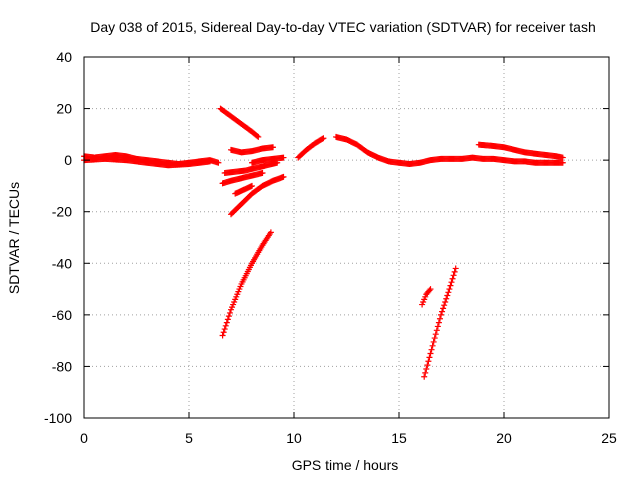 The image size is (640, 480). Describe the element at coordinates (345, 465) in the screenshot. I see `x-axis-label: GPS time / hours` at that location.